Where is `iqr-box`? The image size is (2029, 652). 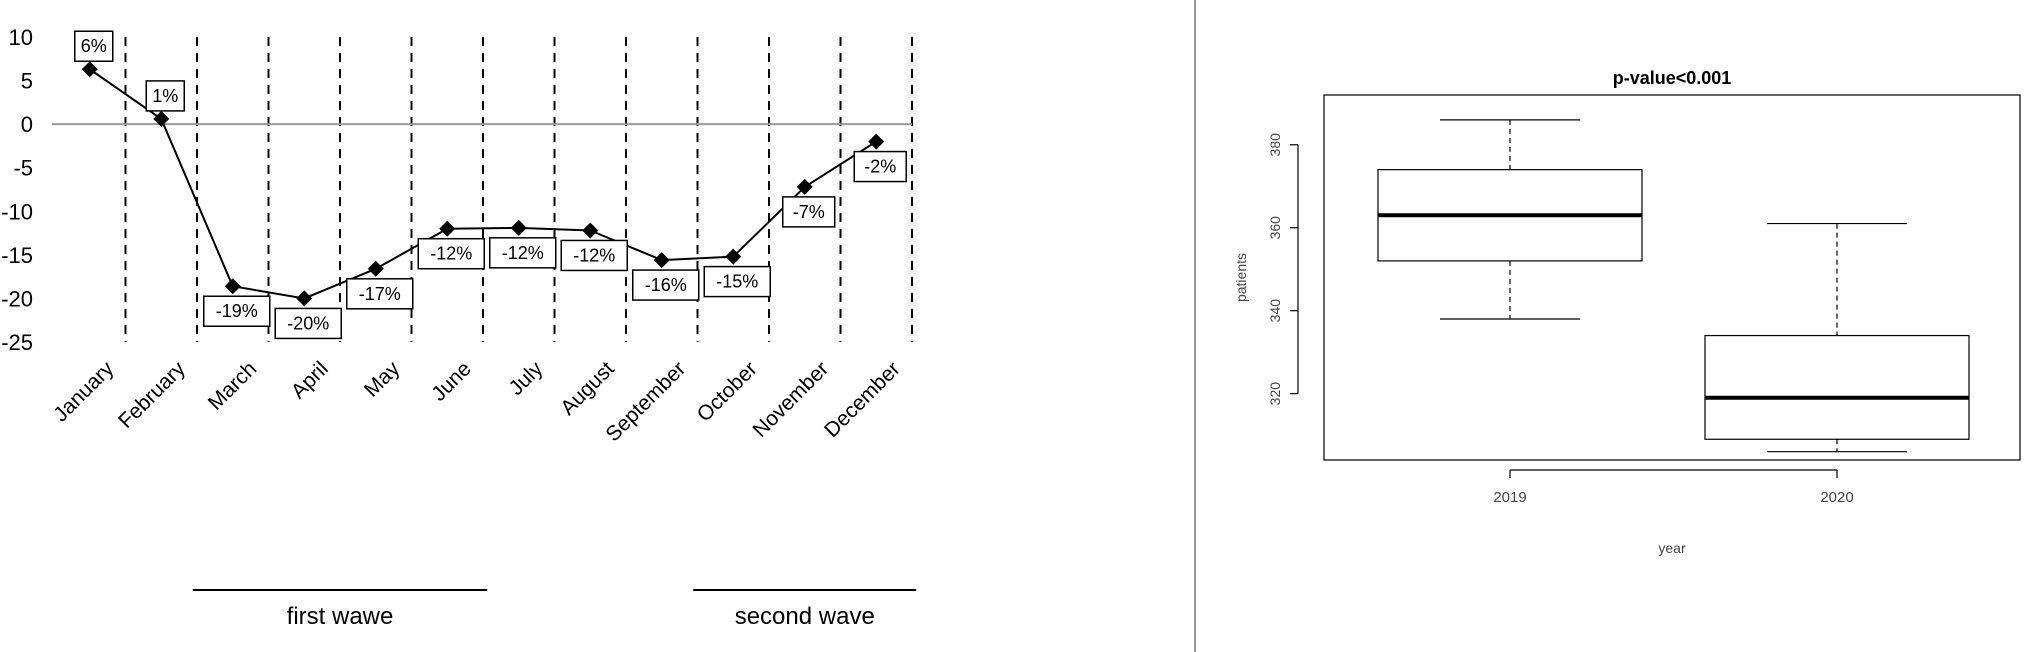 iqr-box is located at coordinates (1837, 387).